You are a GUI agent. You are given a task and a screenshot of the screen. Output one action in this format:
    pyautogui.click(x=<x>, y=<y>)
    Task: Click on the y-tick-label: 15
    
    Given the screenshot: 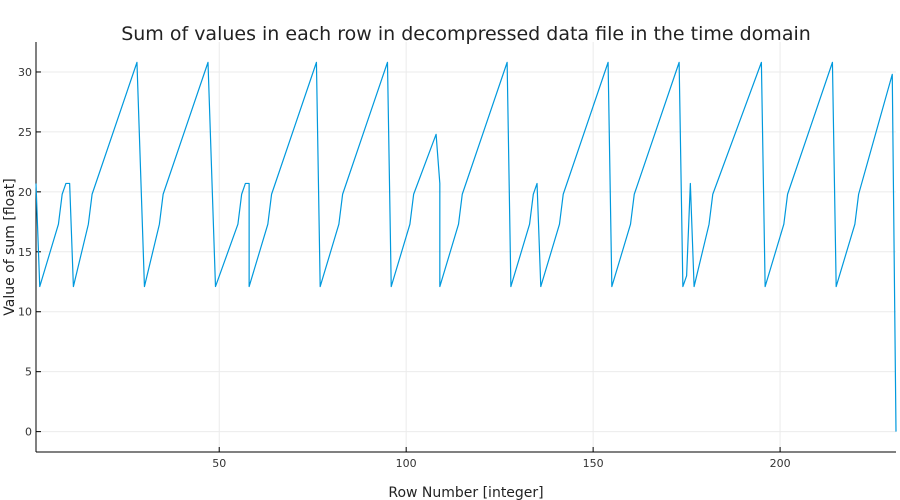 What is the action you would take?
    pyautogui.click(x=25, y=252)
    